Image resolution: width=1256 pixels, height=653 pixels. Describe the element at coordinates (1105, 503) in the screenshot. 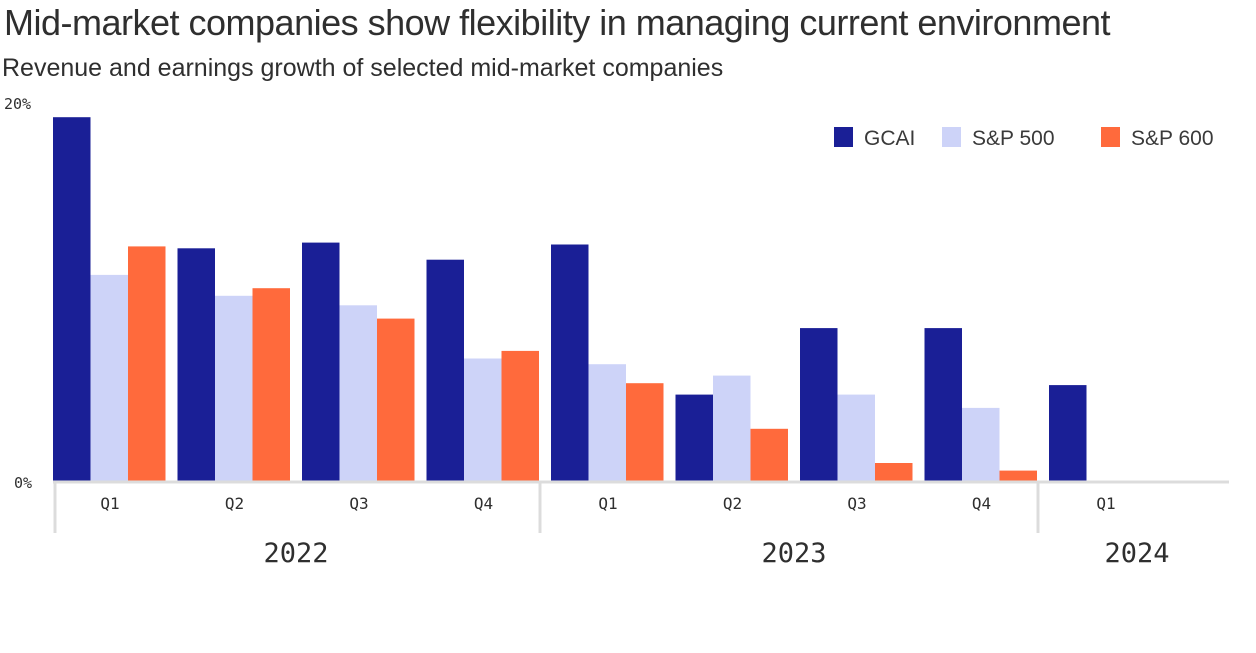

I see `x-tick-label-9: Q1` at that location.